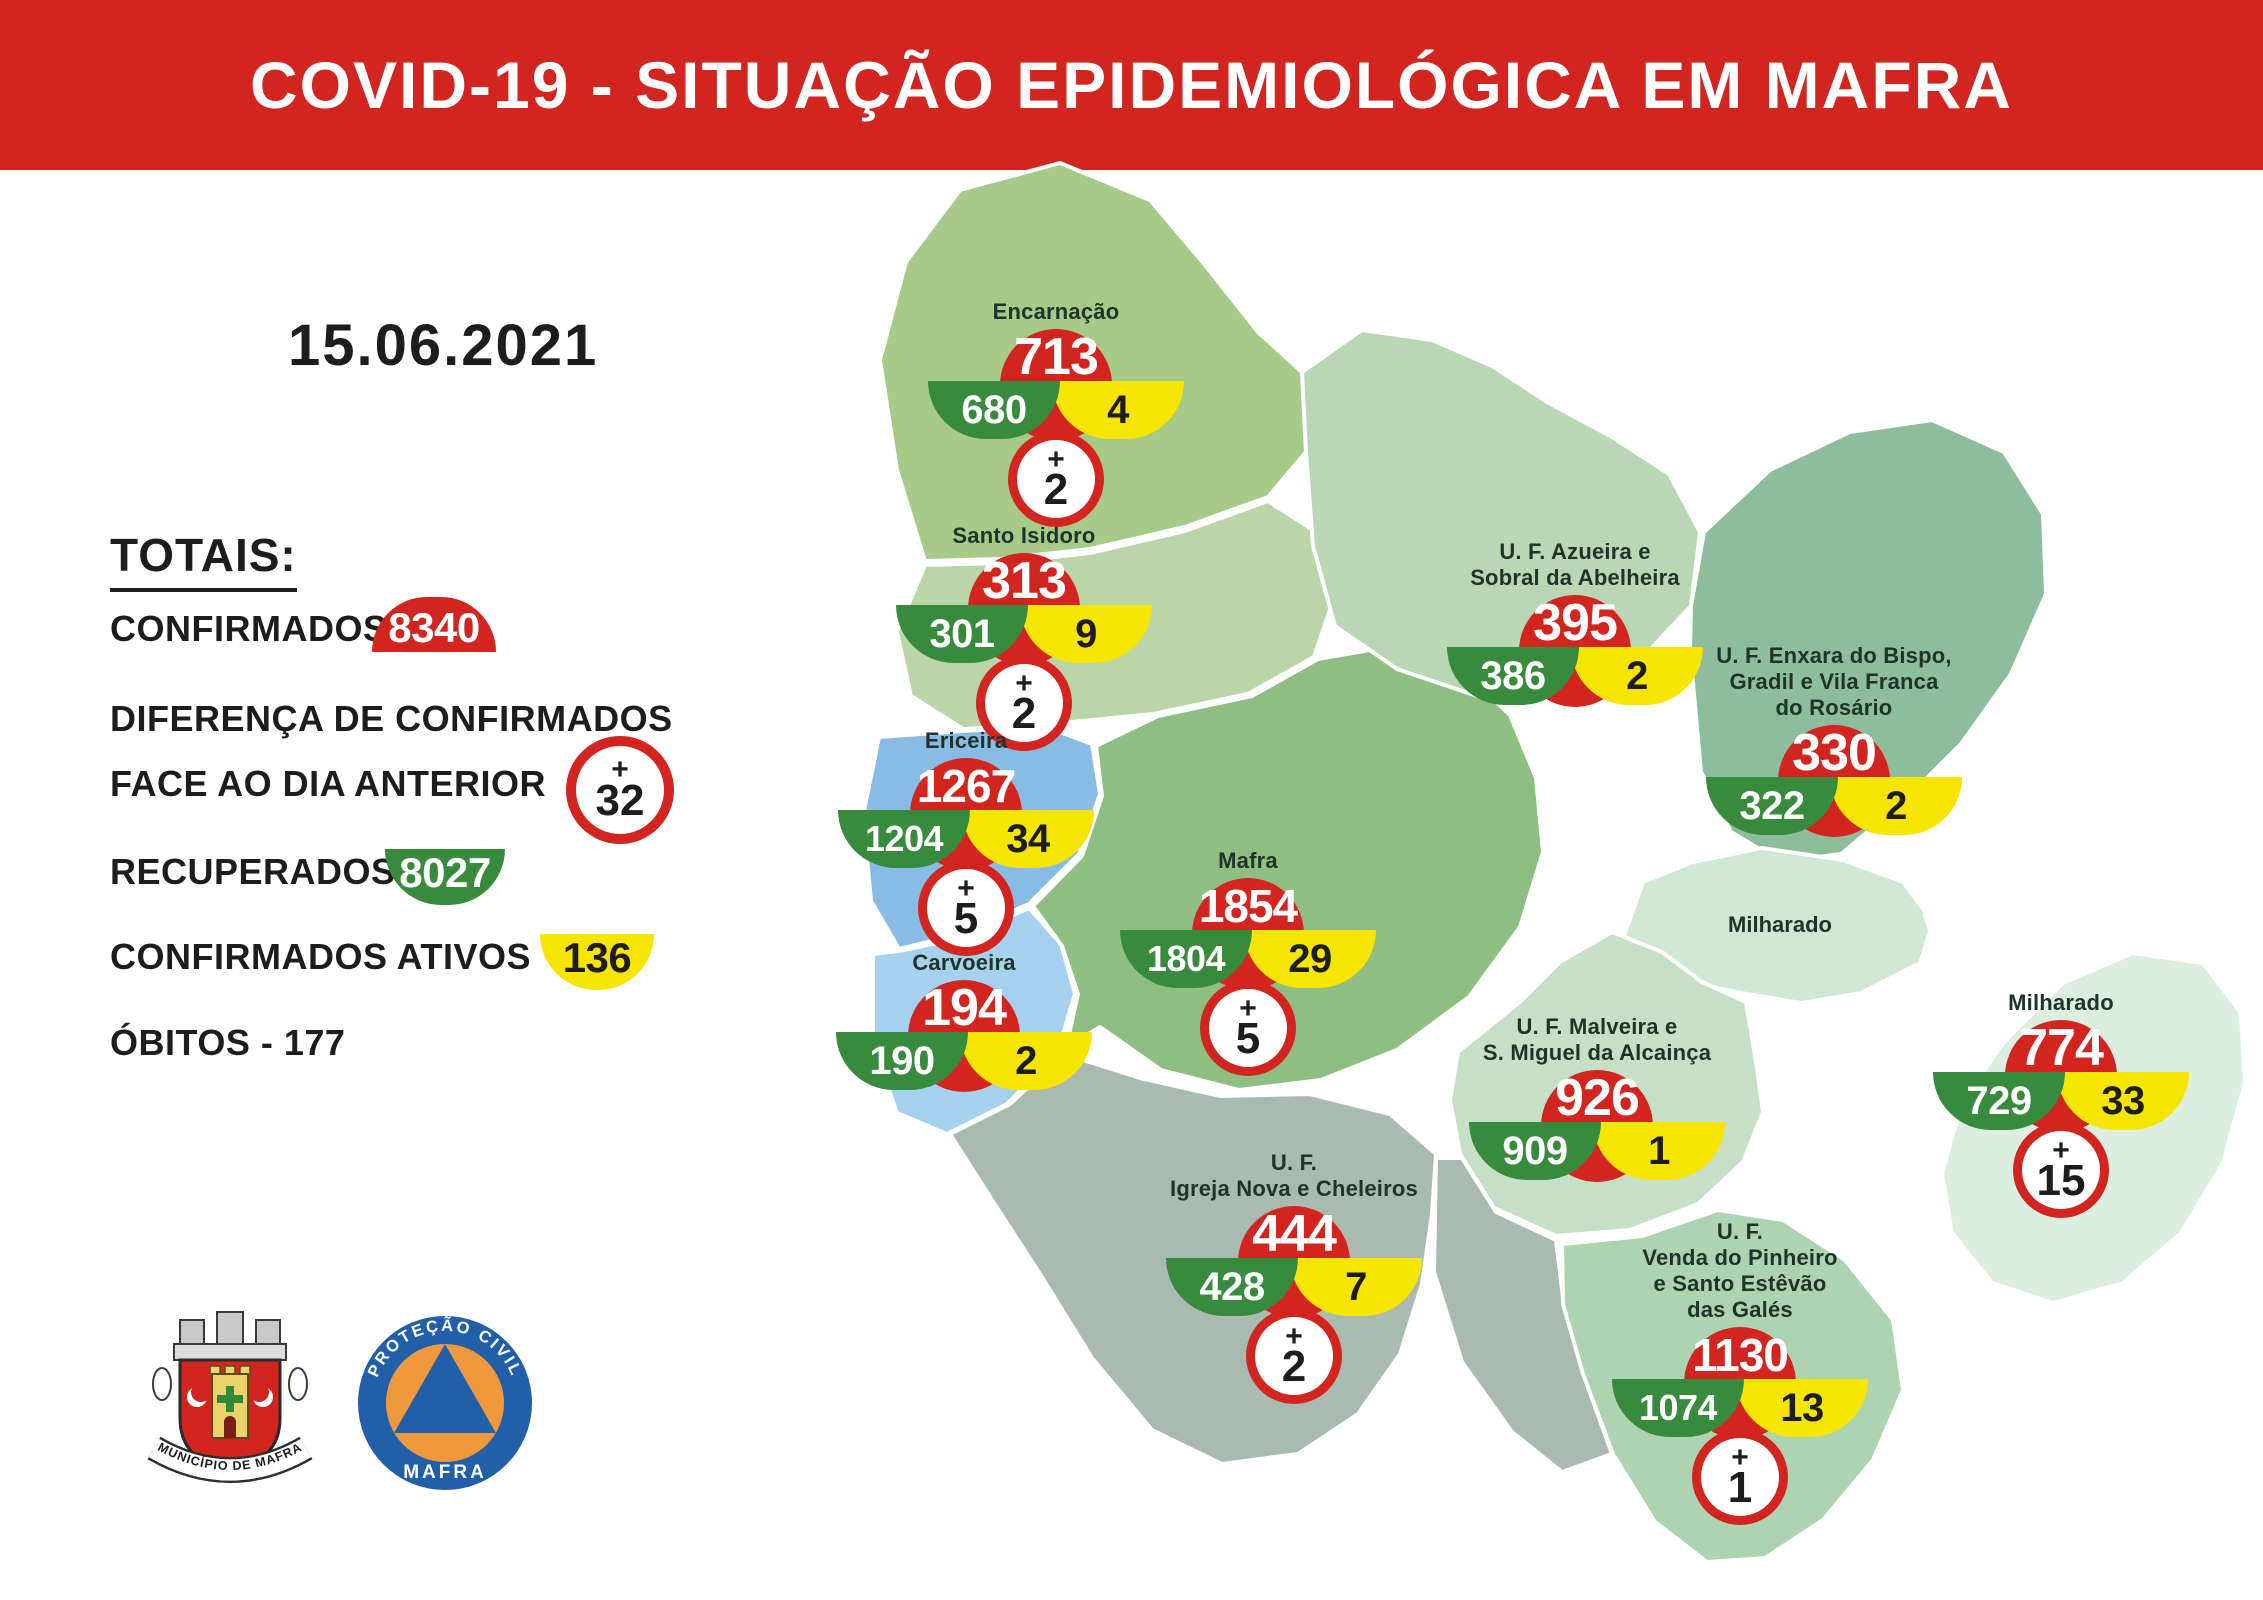  I want to click on tower-icon, so click(230, 1402).